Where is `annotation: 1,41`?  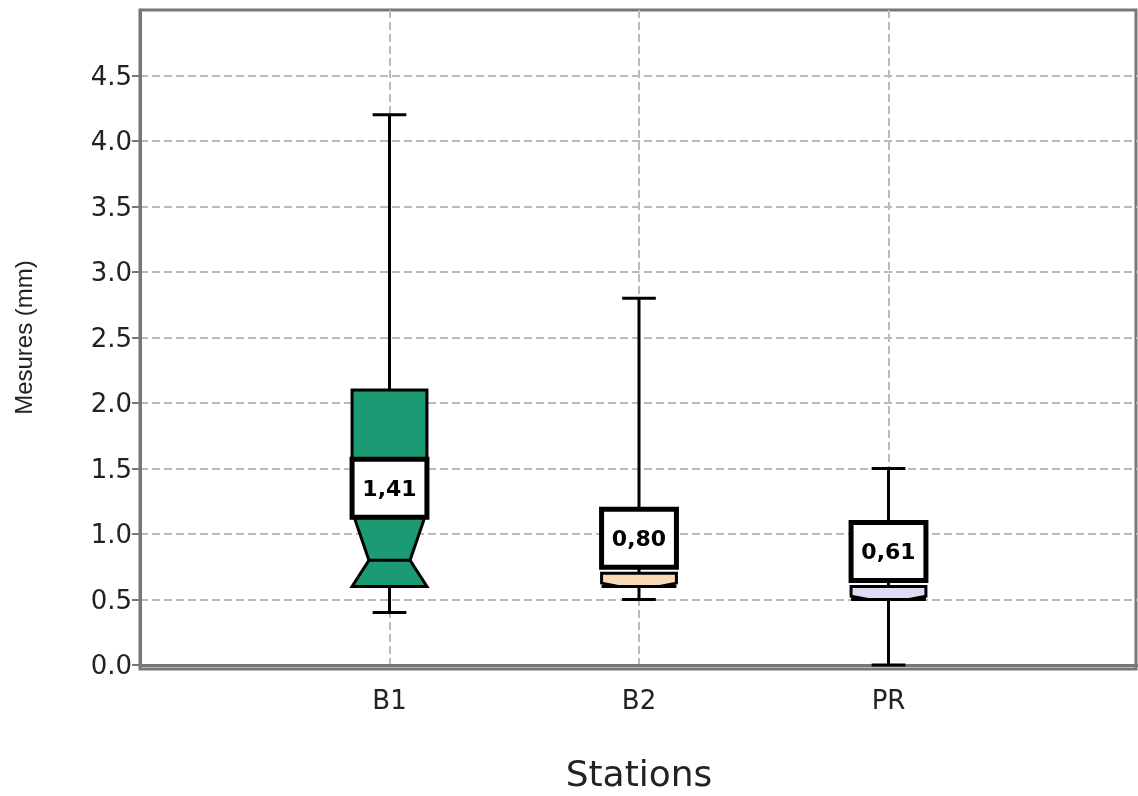
annotation: 1,41 is located at coordinates (389, 488).